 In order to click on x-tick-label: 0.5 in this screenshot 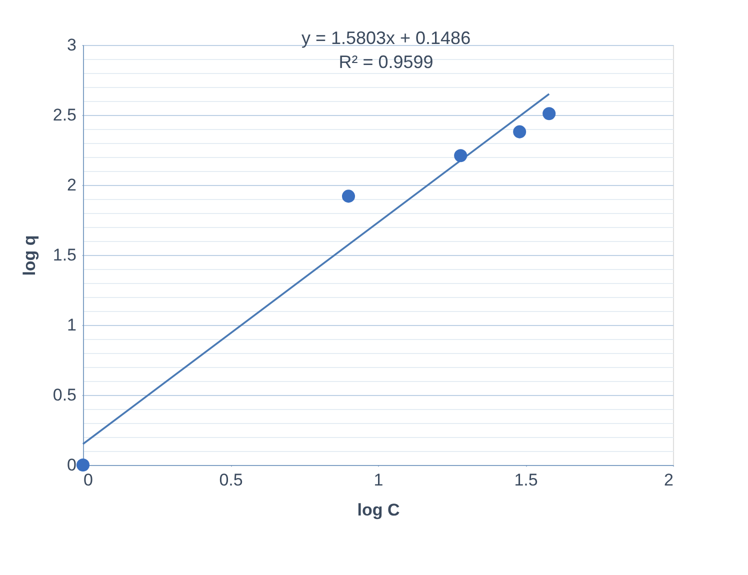, I will do `click(231, 480)`.